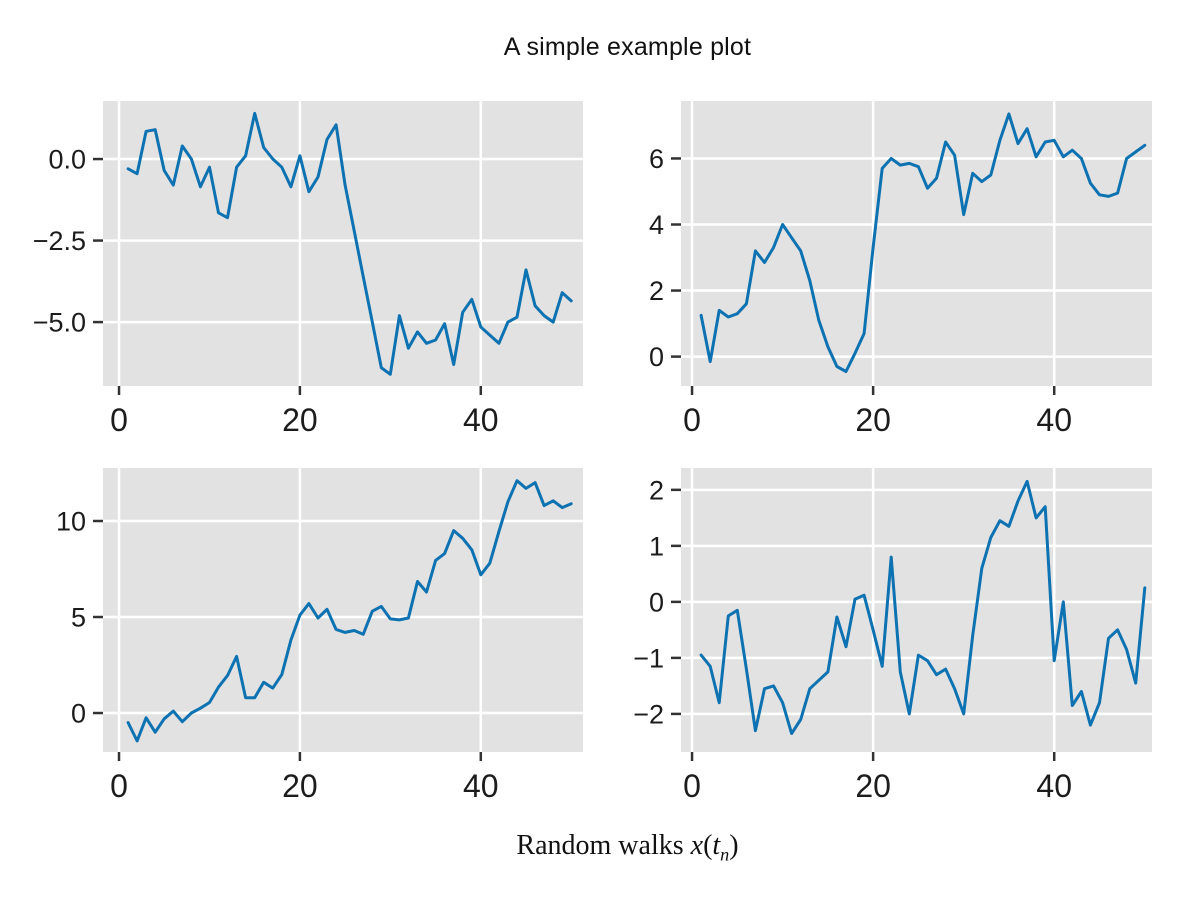 The width and height of the screenshot is (1200, 900). I want to click on y-tick-label: −1, so click(648, 658).